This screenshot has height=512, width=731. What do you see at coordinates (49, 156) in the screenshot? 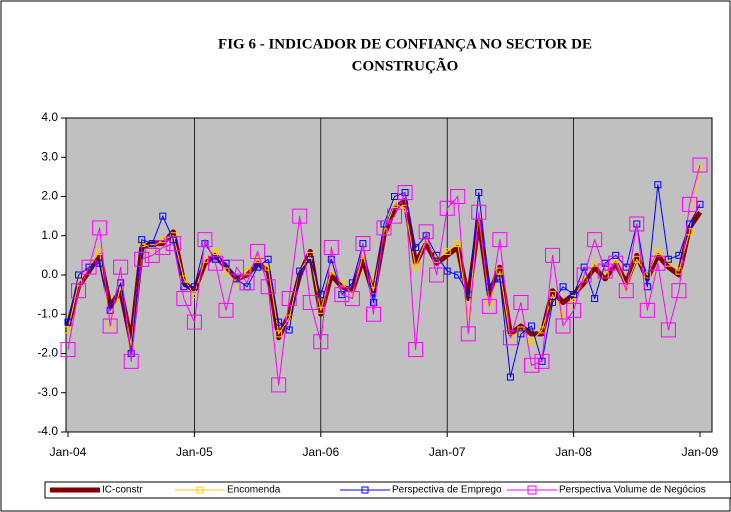
I see `y-tick-label: 3.0` at bounding box center [49, 156].